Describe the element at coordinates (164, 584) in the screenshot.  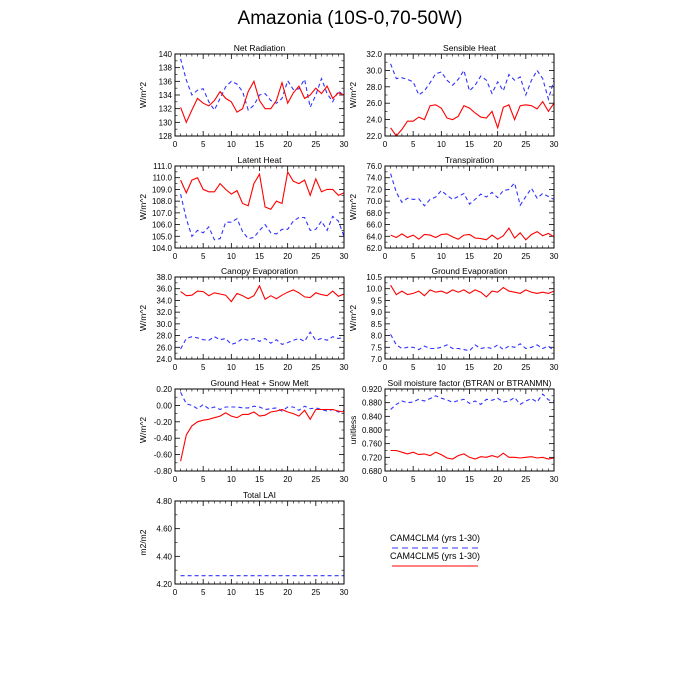
I see `y-tick-label: 4.20` at that location.